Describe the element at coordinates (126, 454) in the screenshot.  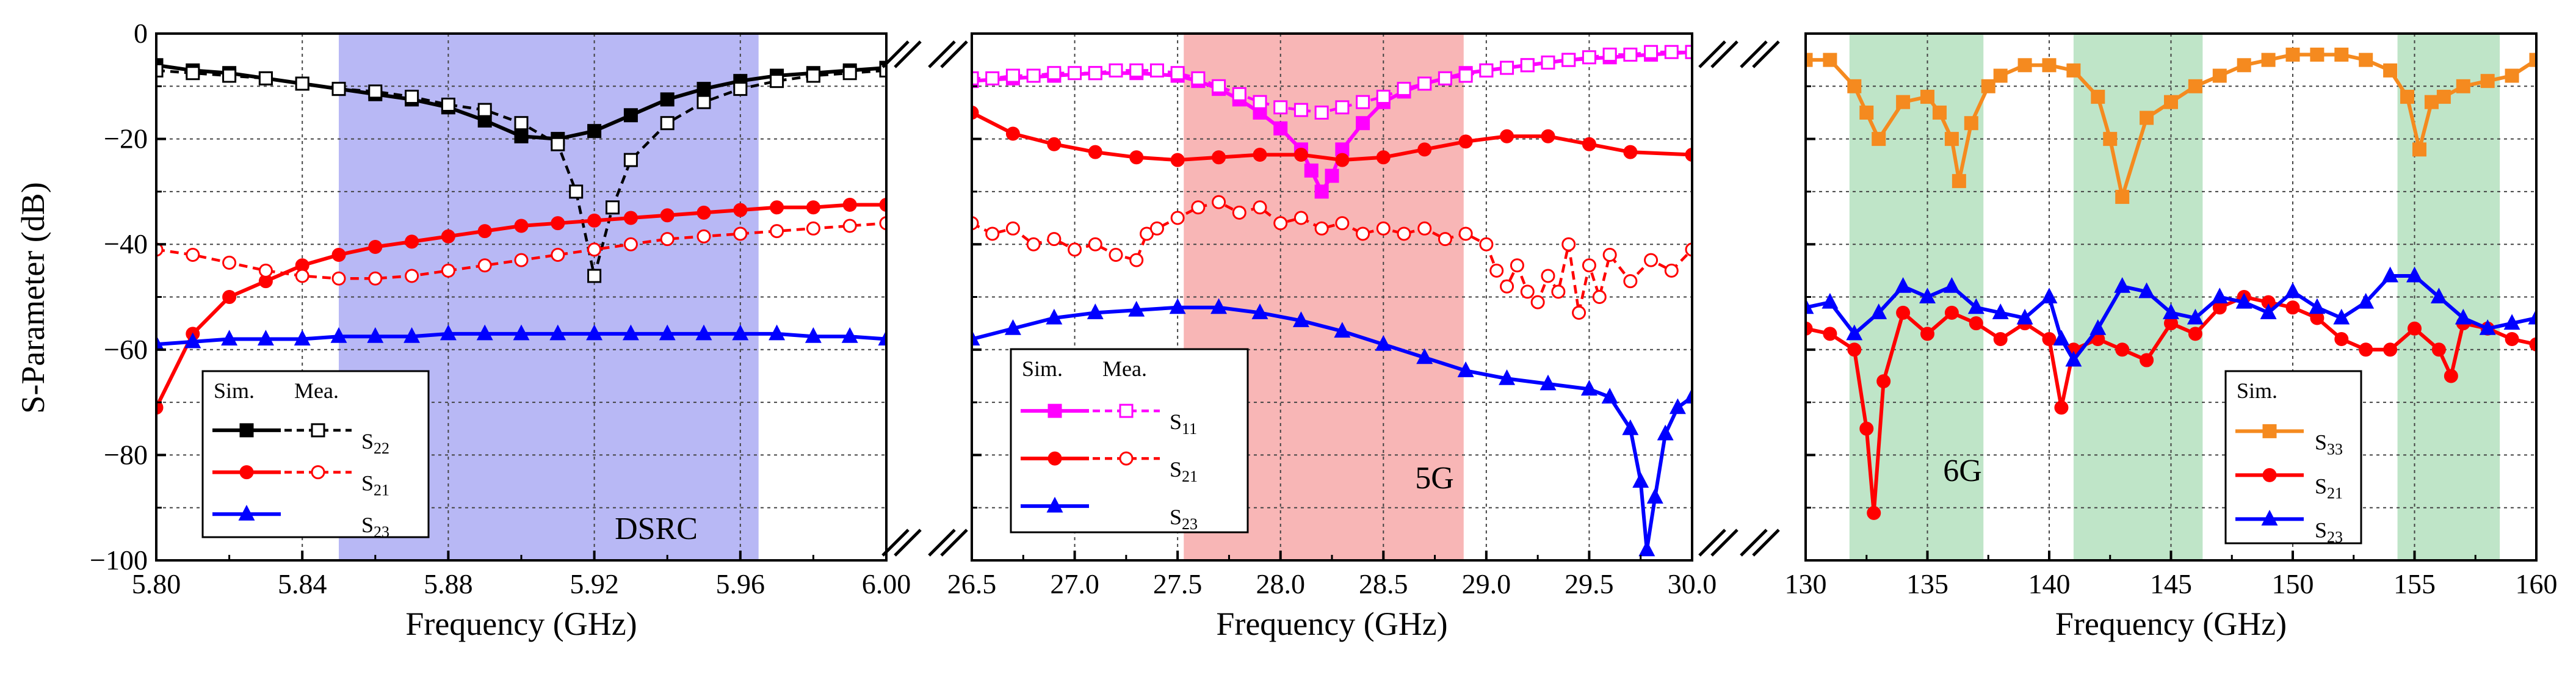
I see `y-tick-label: −80` at that location.